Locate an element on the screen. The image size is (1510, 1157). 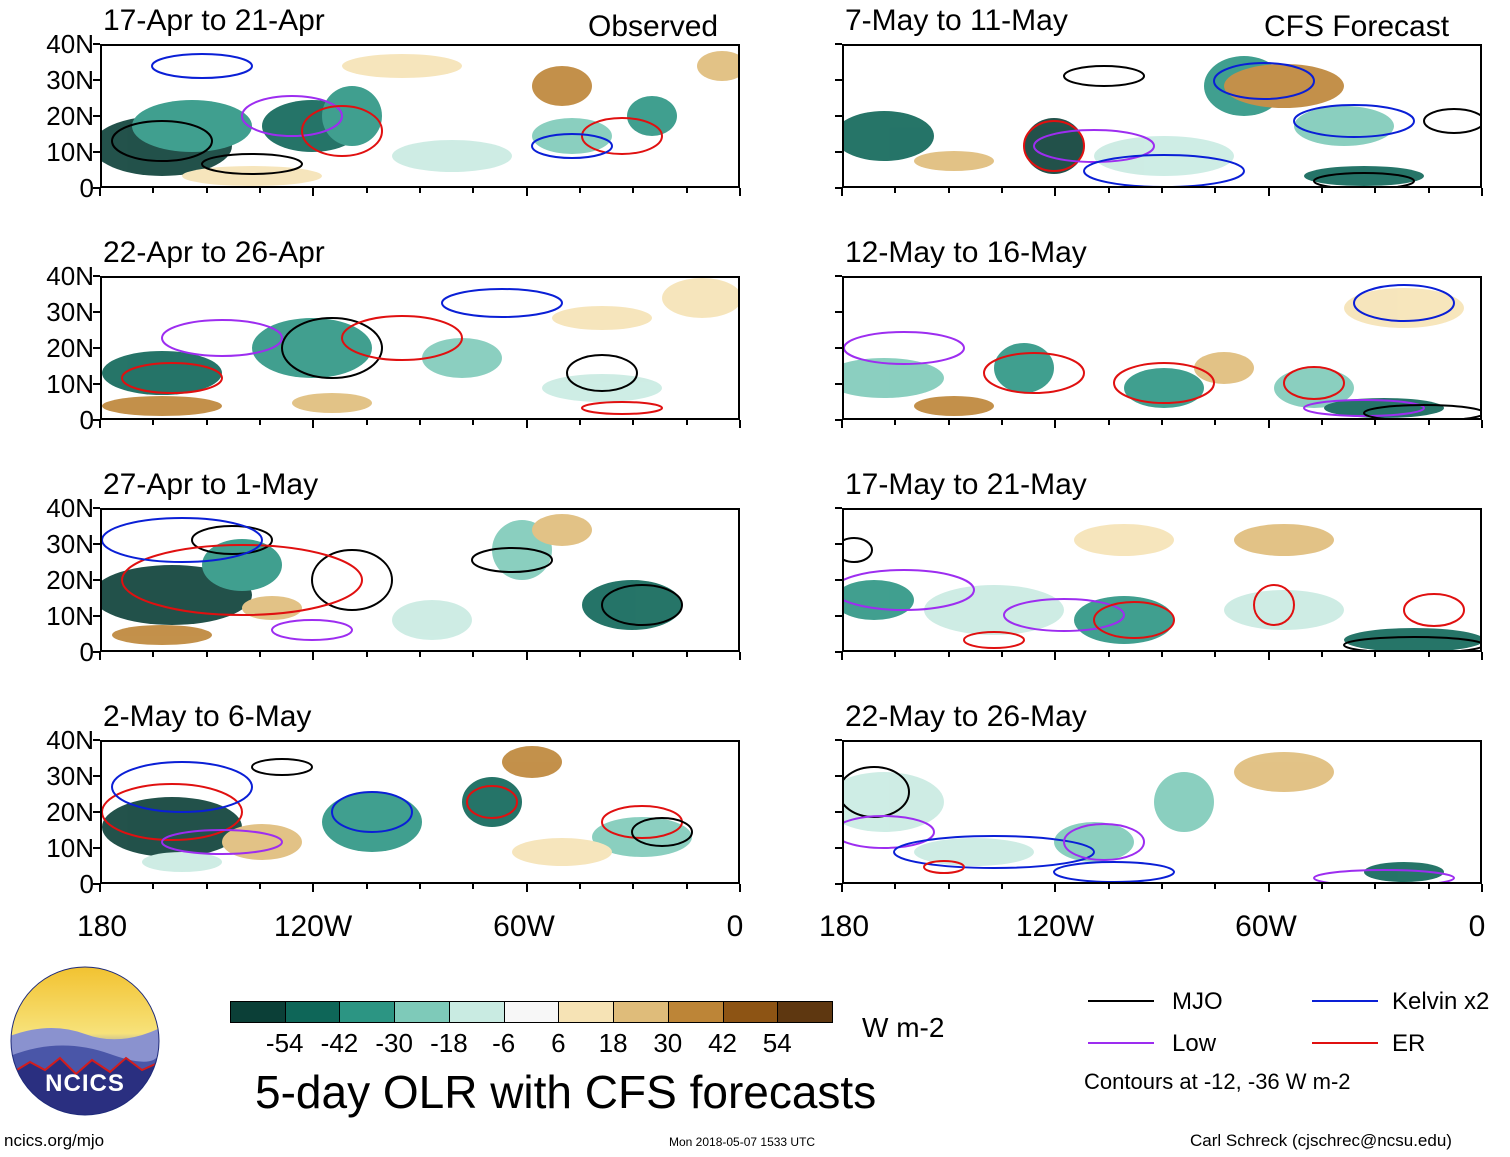
lat-label: 20N is located at coordinates (70, 812).